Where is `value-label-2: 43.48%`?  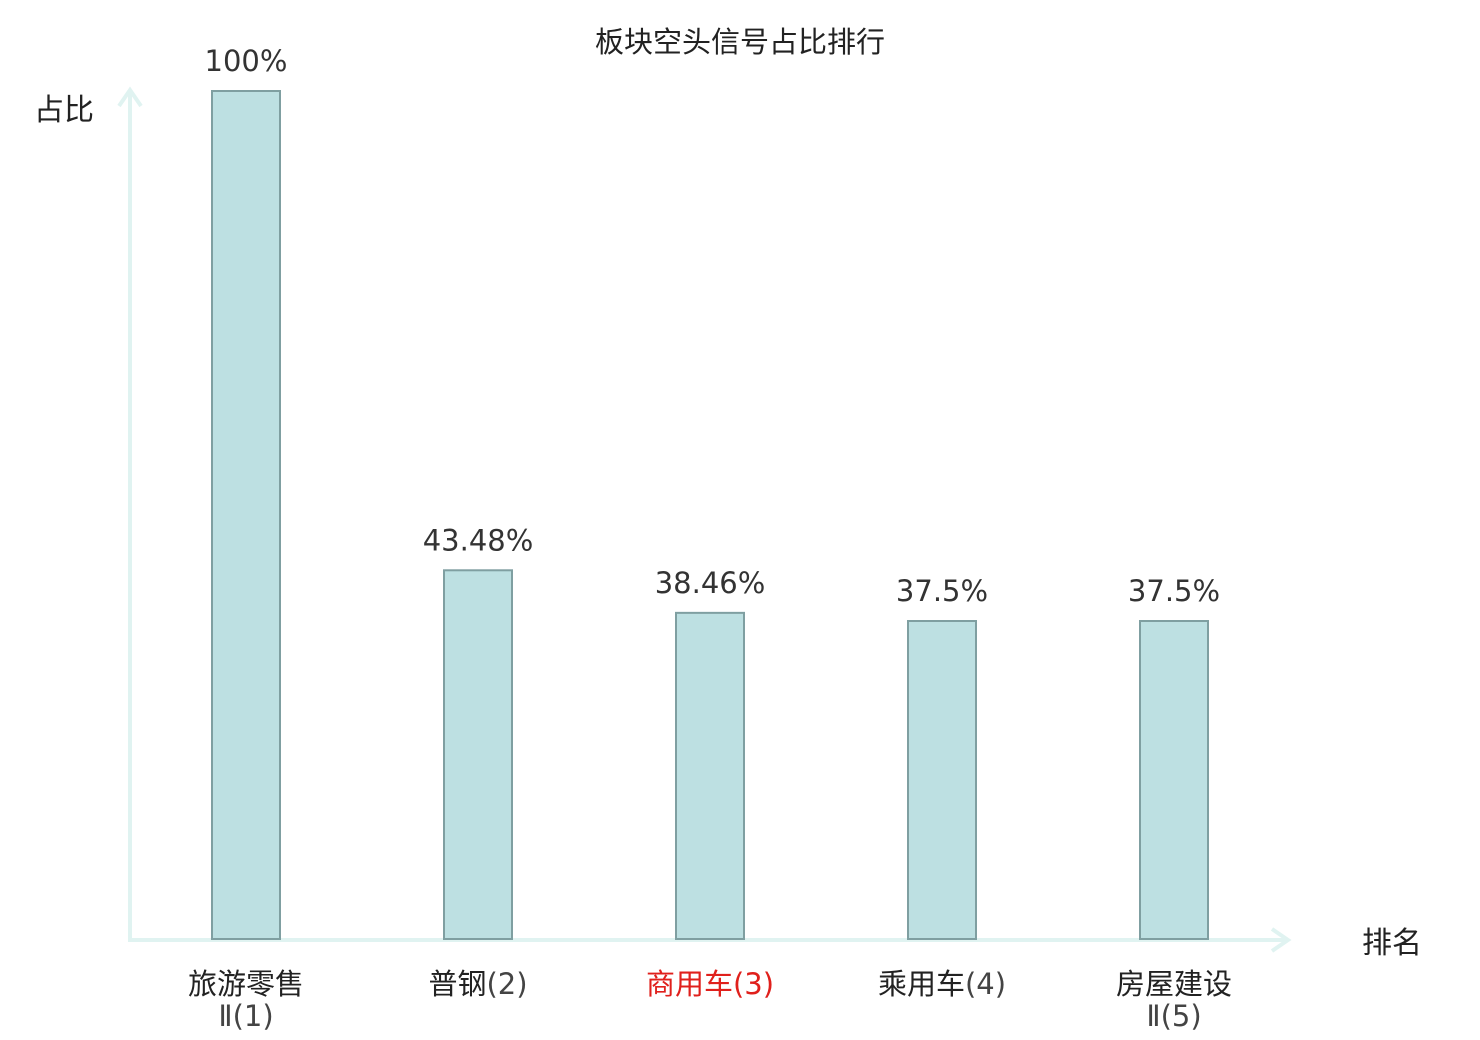 value-label-2: 43.48% is located at coordinates (478, 540).